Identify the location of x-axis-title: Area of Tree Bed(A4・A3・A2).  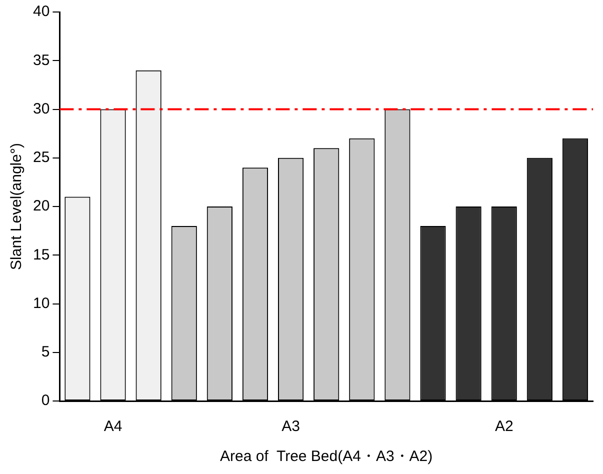
(326, 457).